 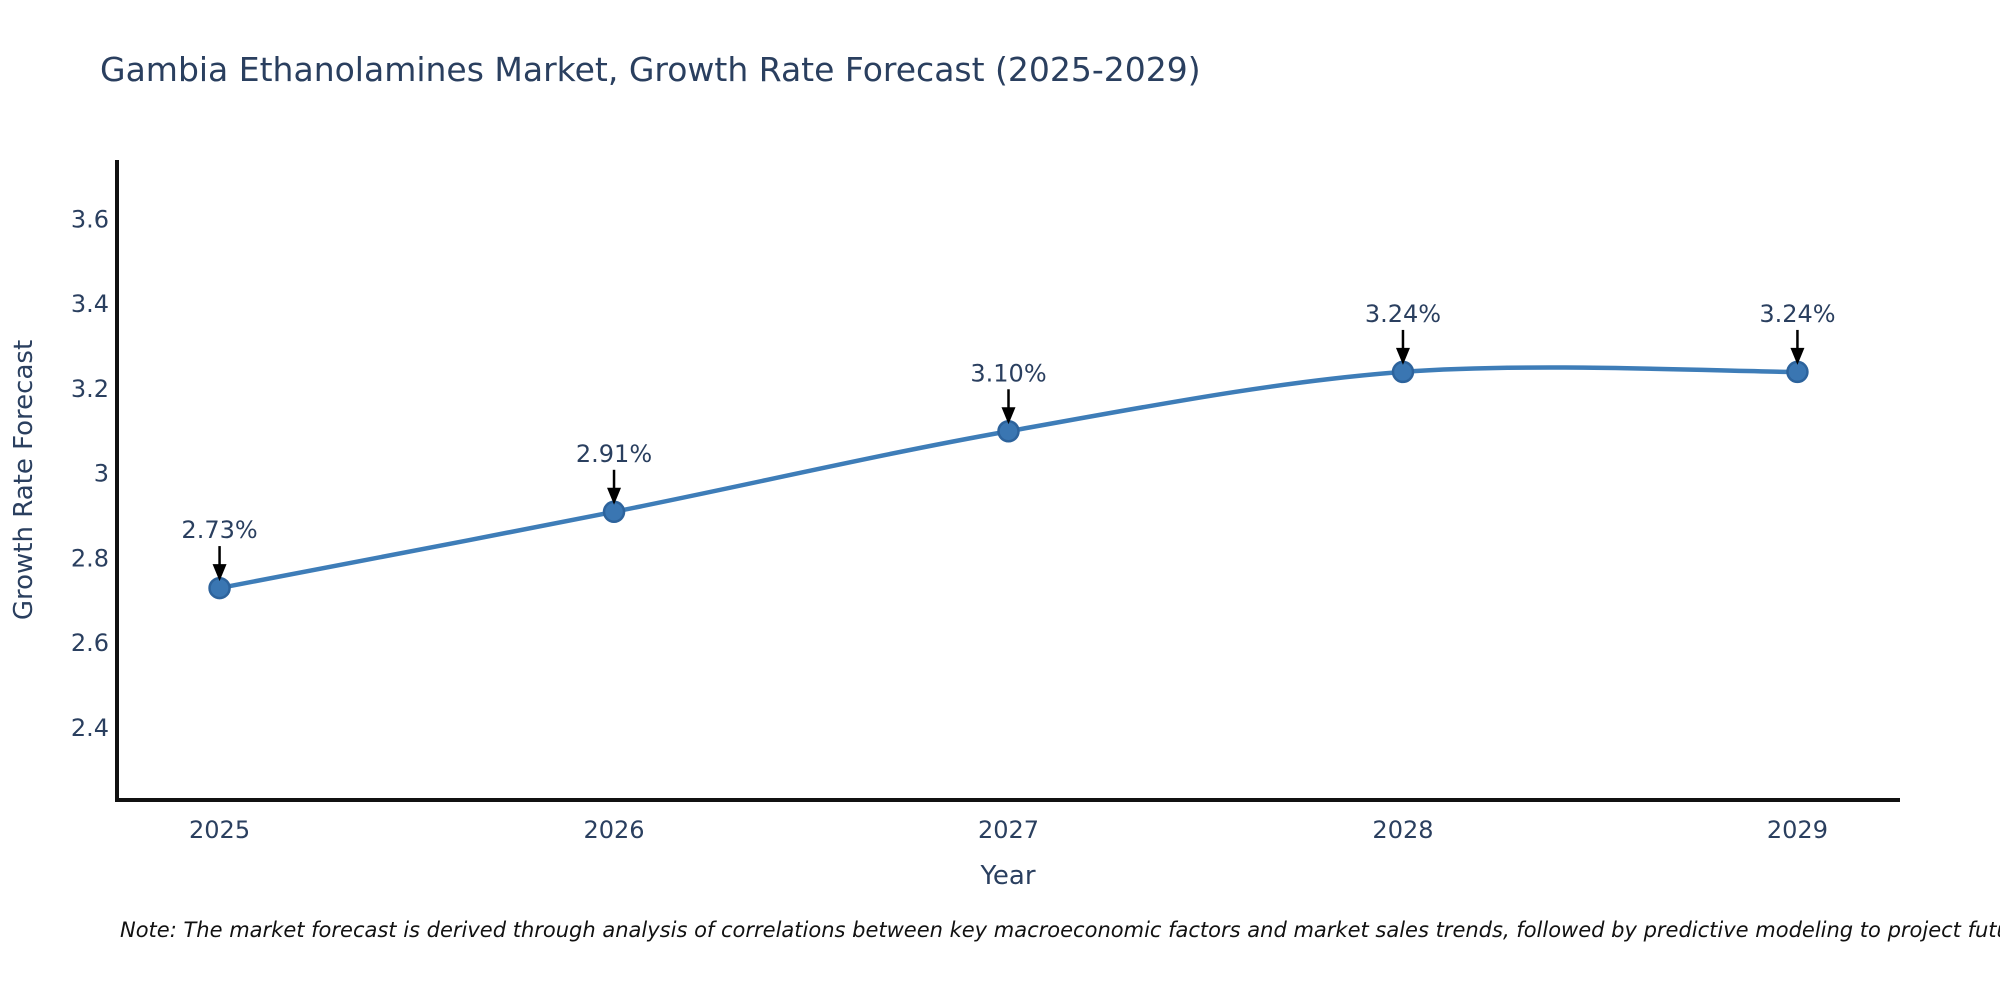 What do you see at coordinates (219, 530) in the screenshot?
I see `point-value-label: 2.73%` at bounding box center [219, 530].